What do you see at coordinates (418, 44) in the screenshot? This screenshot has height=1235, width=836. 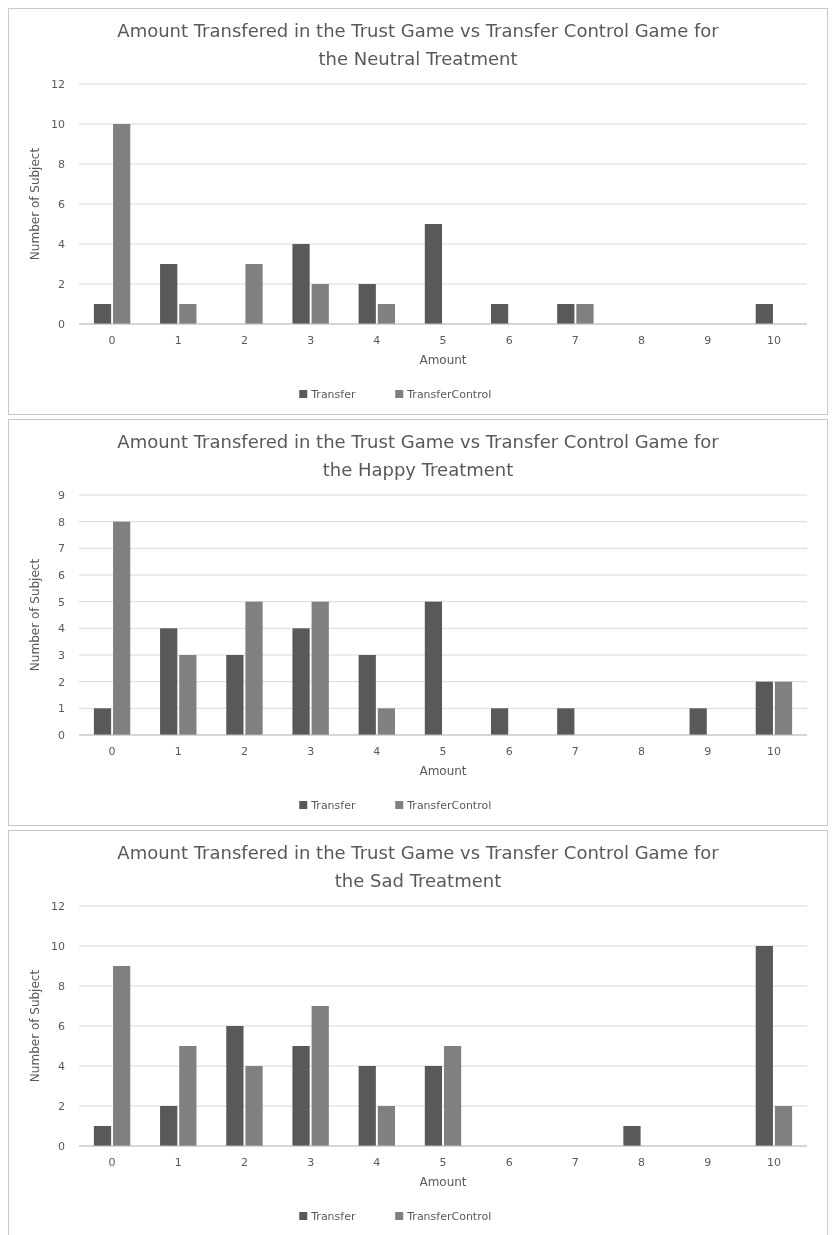 I see `chart-title: Amount Transfered in the Trust Game vs Transfer Control Game for the Neutral Treatment` at bounding box center [418, 44].